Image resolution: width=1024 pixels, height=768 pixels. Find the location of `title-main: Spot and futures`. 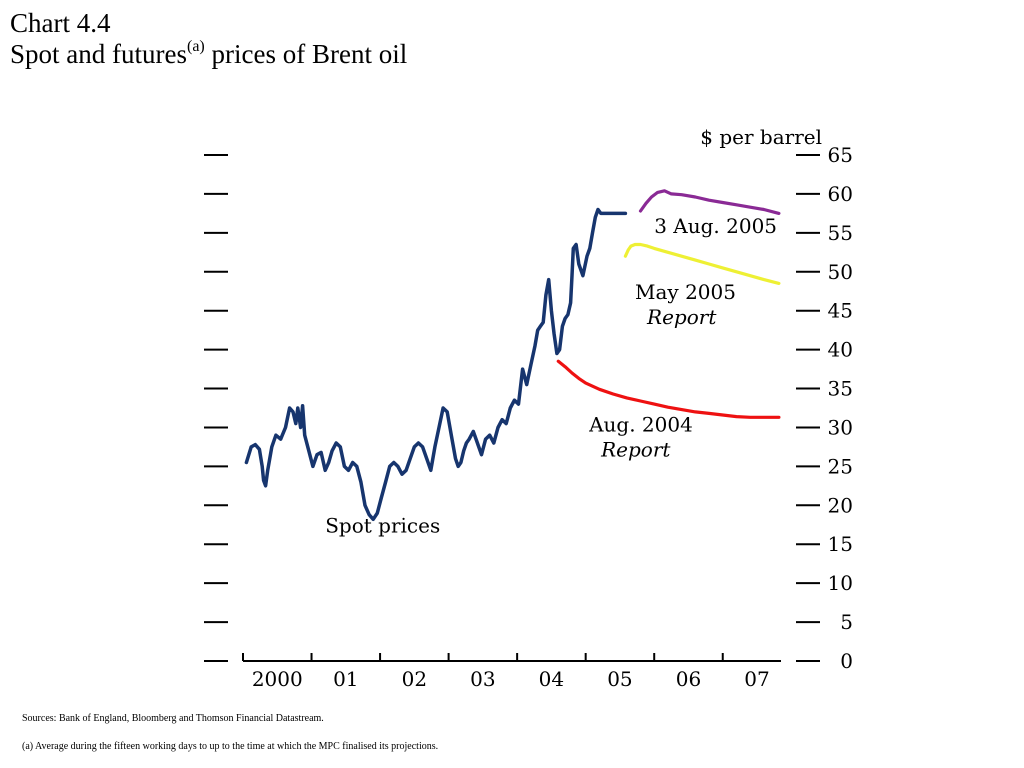

title-main: Spot and futures is located at coordinates (98, 54).